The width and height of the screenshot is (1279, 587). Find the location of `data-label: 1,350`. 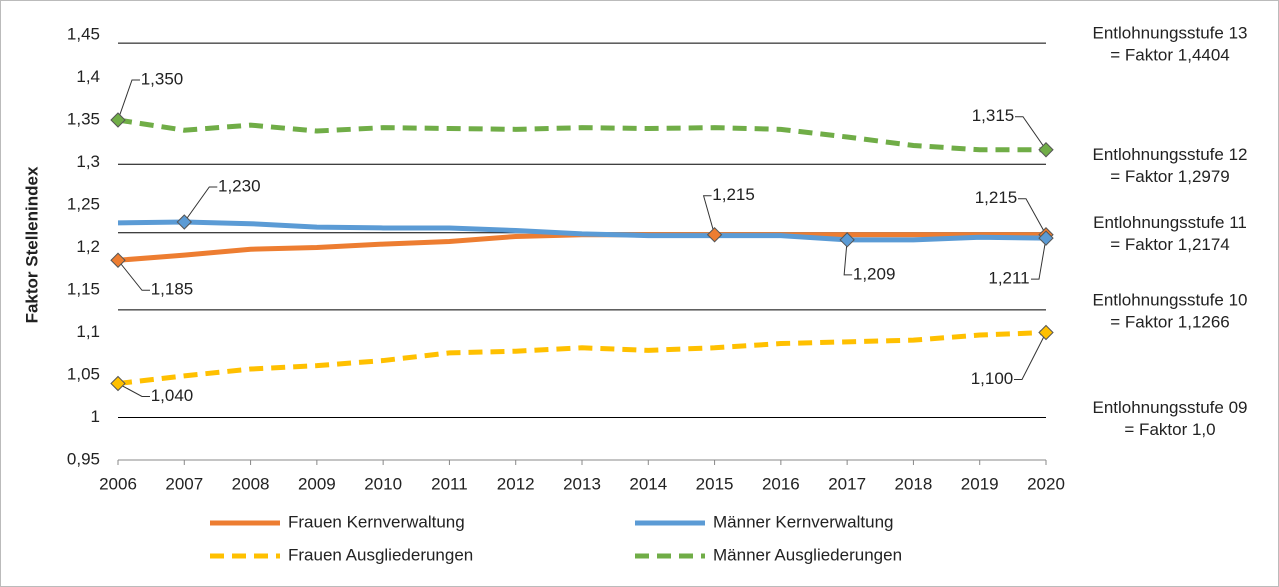

data-label: 1,350 is located at coordinates (162, 78).